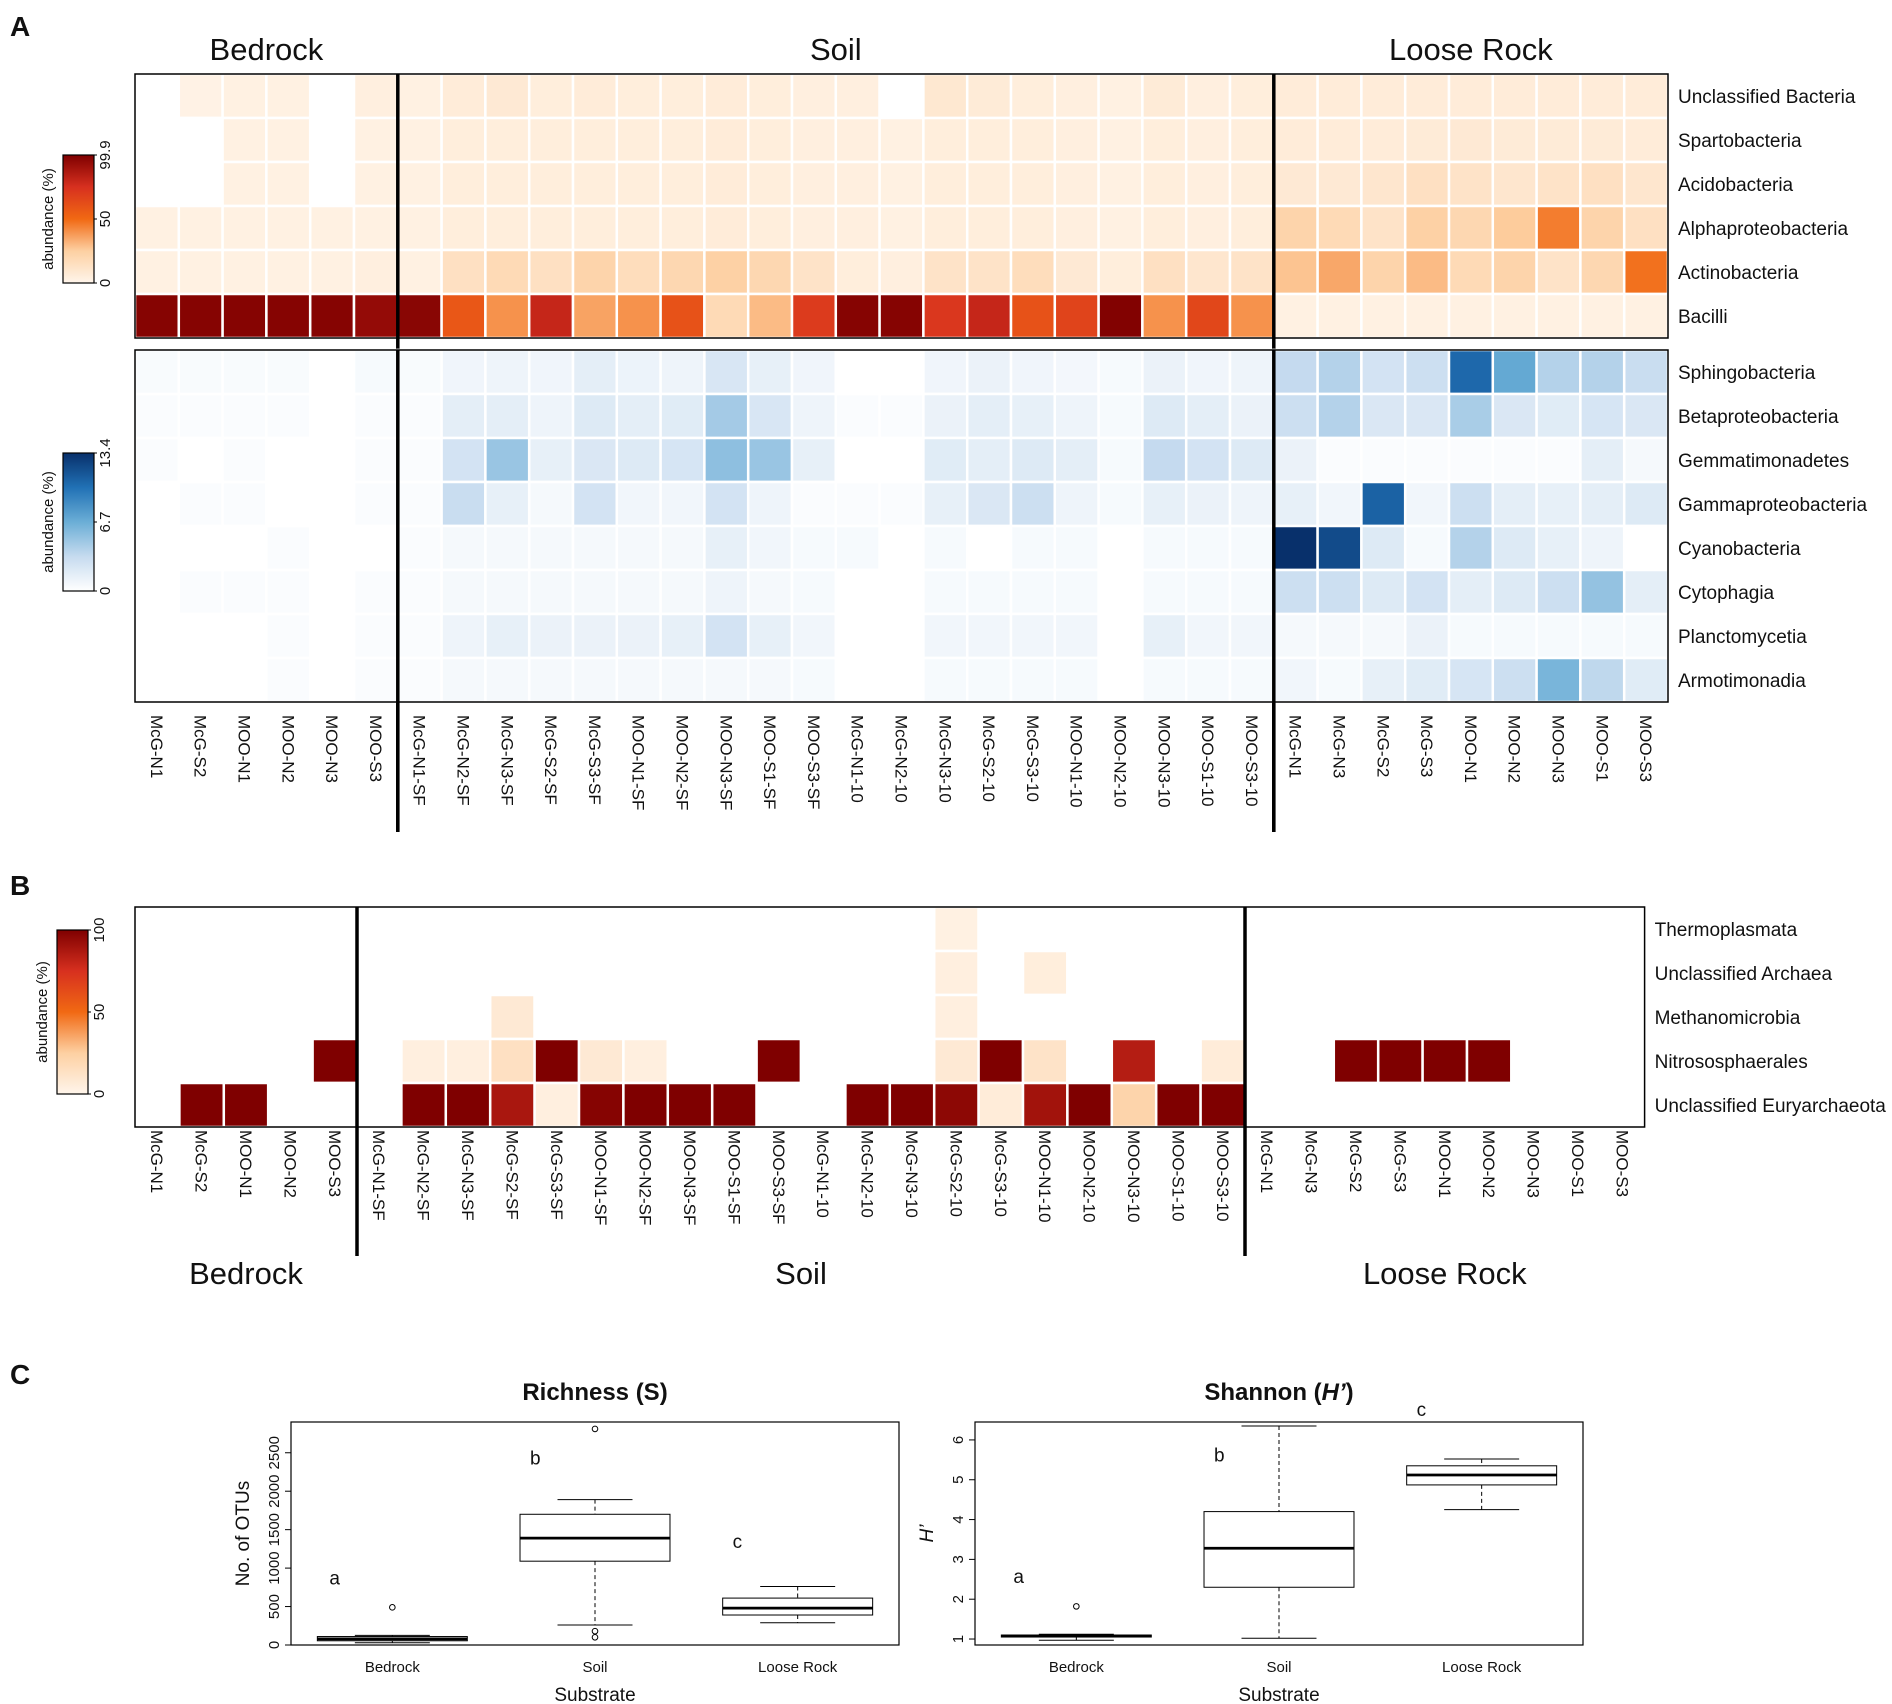  Describe the element at coordinates (1621, 1163) in the screenshot. I see `col-label-moo-s3-33: MOO-S3` at that location.